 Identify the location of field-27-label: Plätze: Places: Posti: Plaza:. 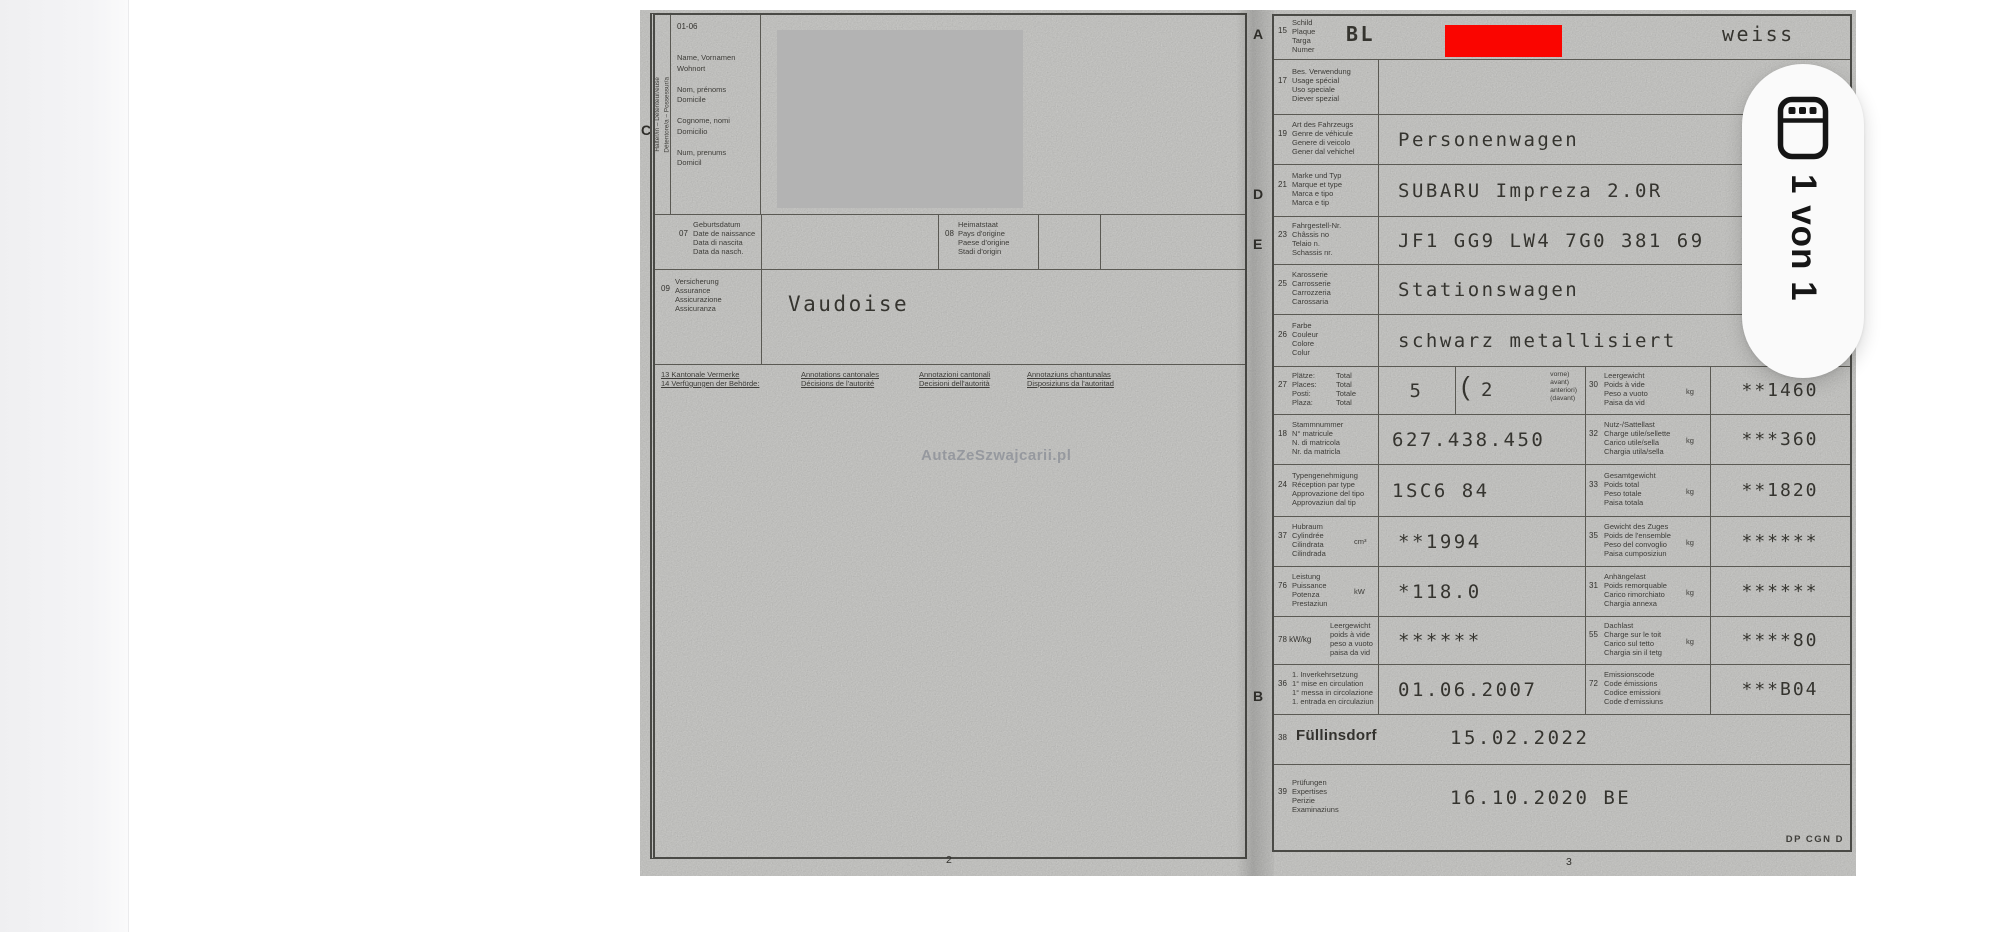
(1304, 389).